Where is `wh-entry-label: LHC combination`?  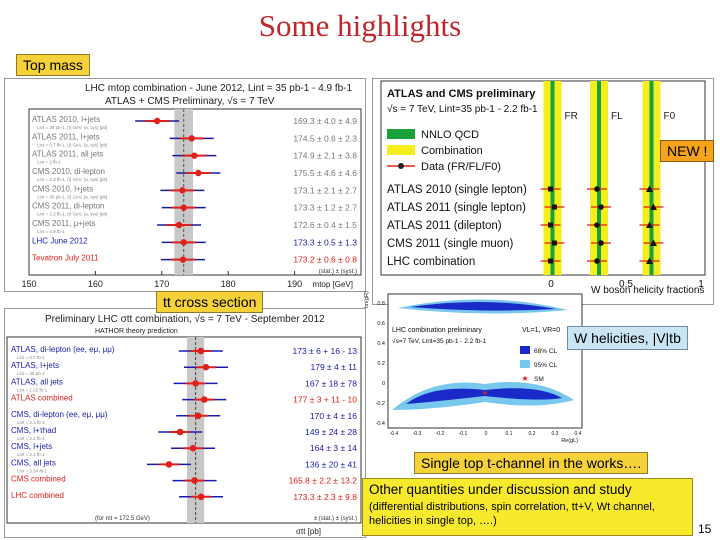 wh-entry-label: LHC combination is located at coordinates (431, 262).